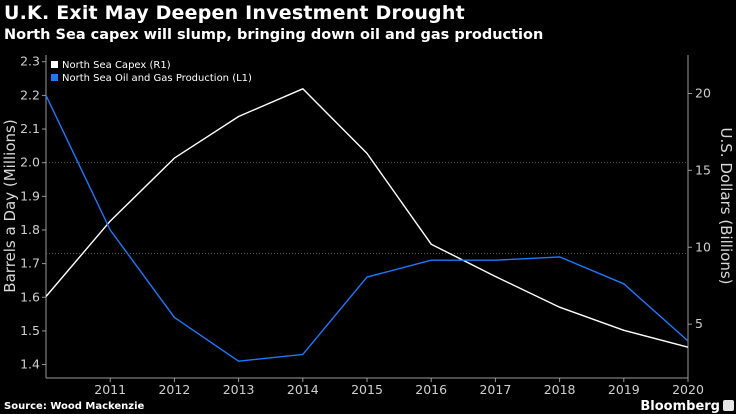 The image size is (736, 414). Describe the element at coordinates (234, 13) in the screenshot. I see `chart-title: U.K. Exit May Deepen Investment Drought` at that location.